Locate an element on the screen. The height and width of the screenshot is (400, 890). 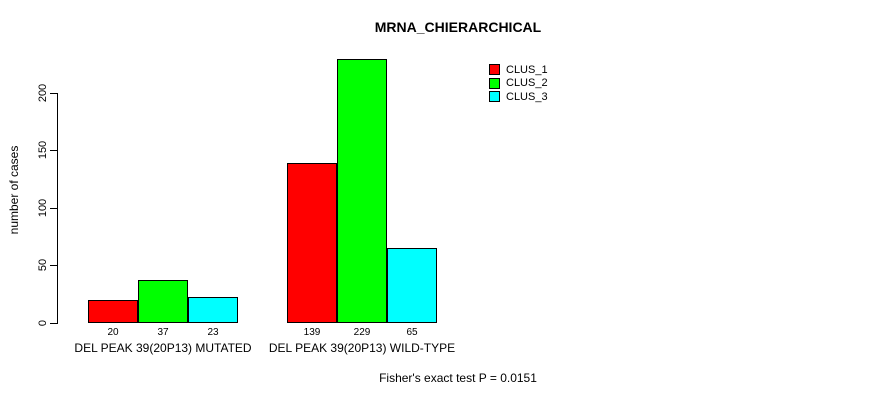
legend-label: CLUS_3 is located at coordinates (527, 96).